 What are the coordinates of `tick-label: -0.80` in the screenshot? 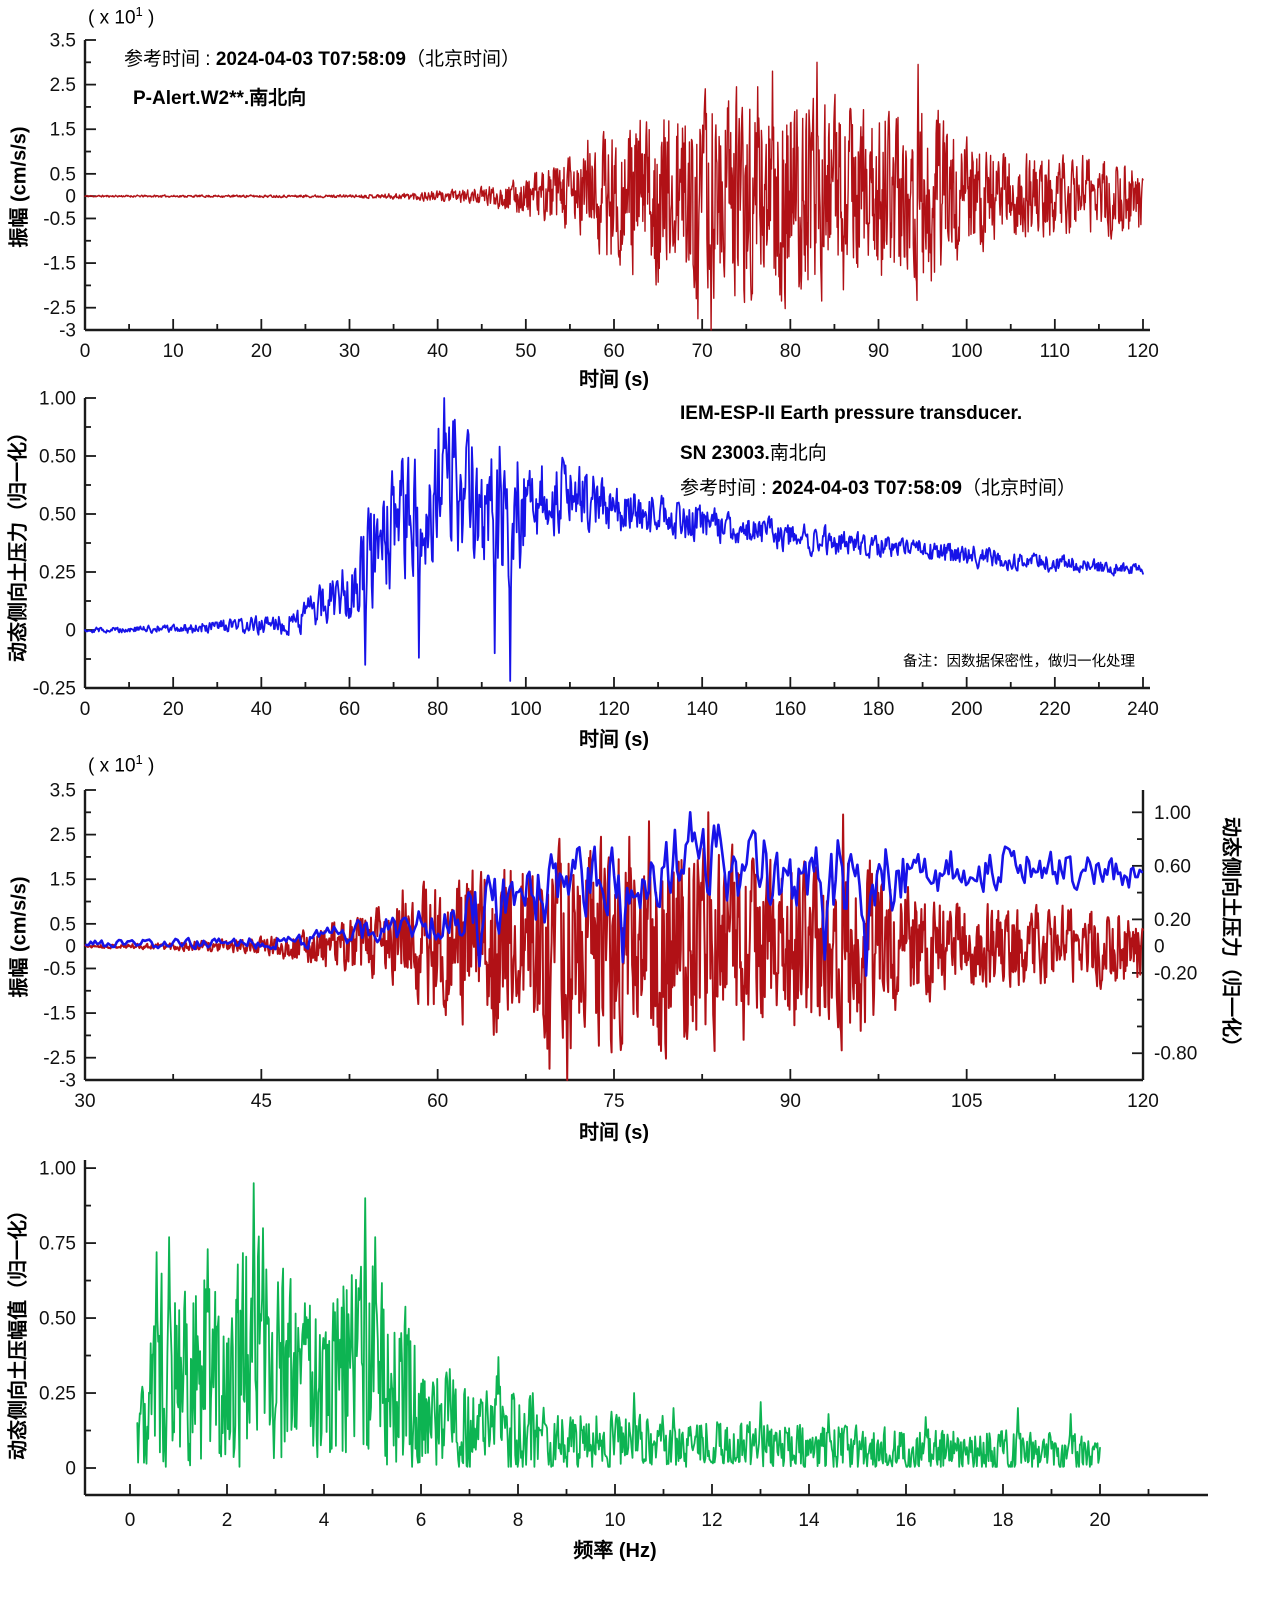 It's located at (1175, 1054).